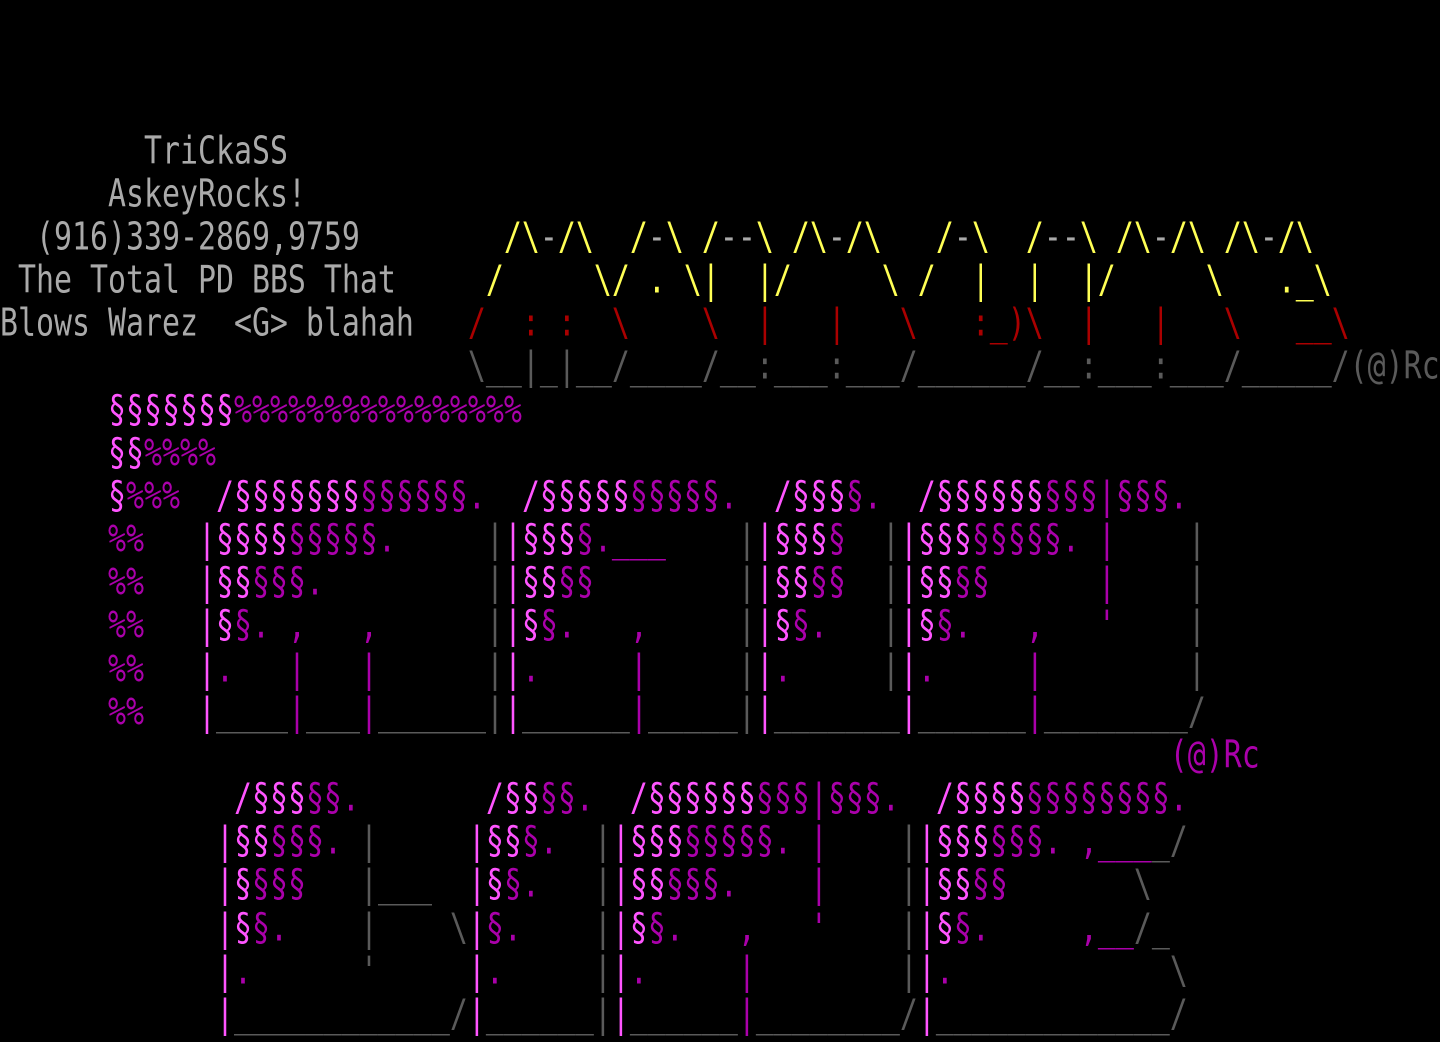  Describe the element at coordinates (980, 798) in the screenshot. I see `ansi-text-segment: /§§§§` at that location.